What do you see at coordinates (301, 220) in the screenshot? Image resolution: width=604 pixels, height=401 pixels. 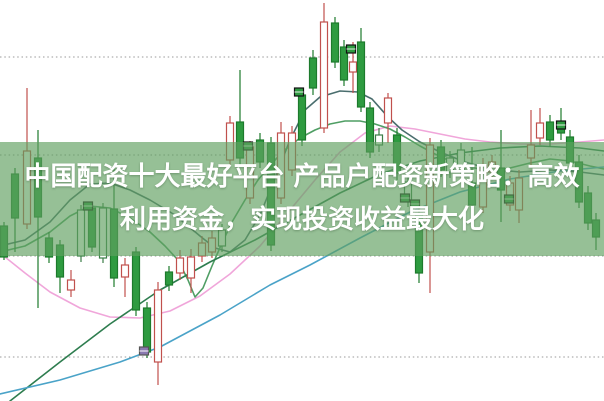 I see `headline-line-2: 利用资金，实现投资收益最大化` at bounding box center [301, 220].